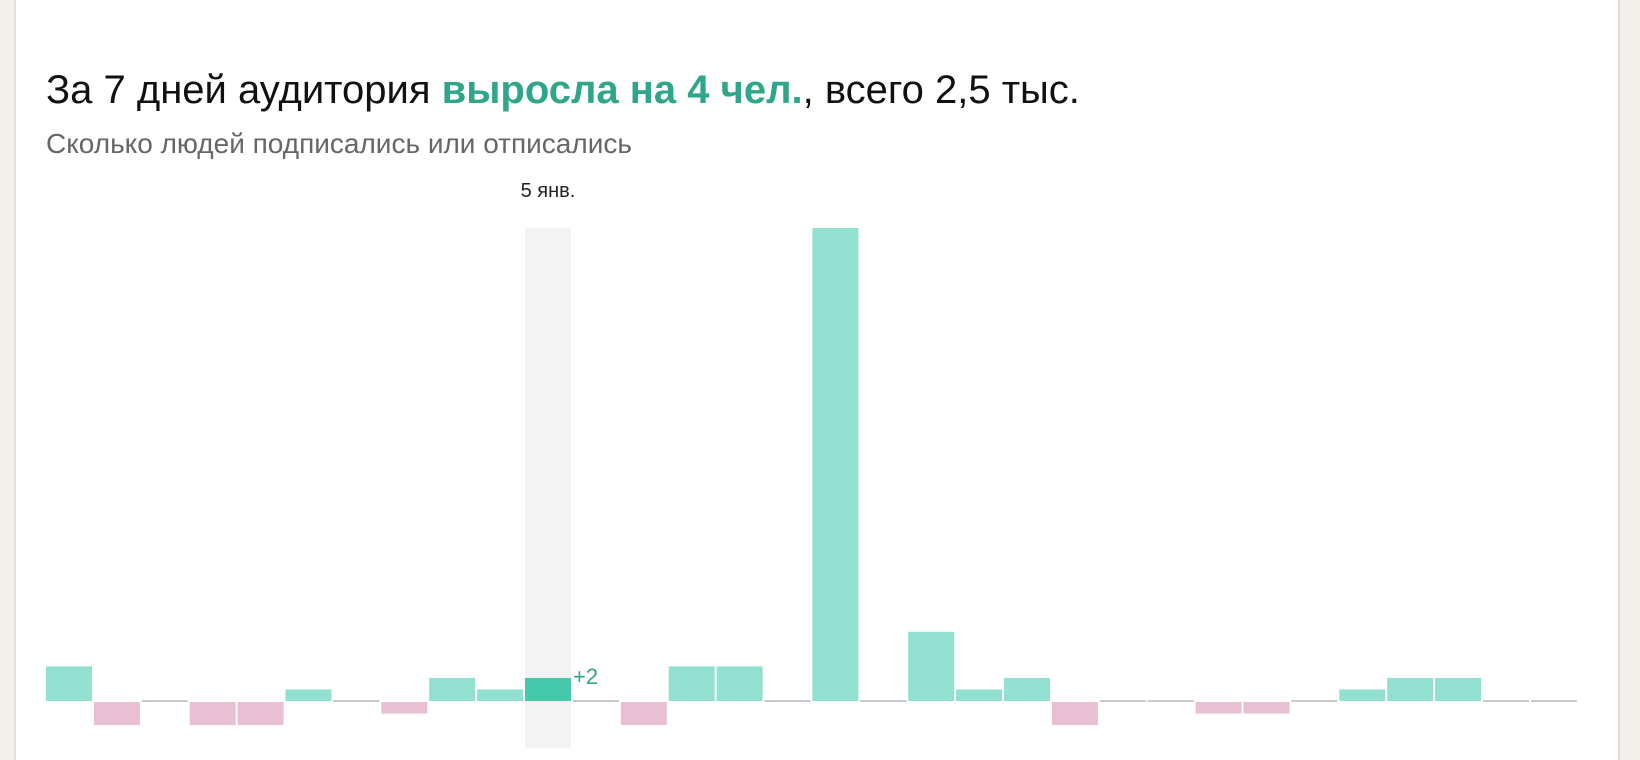 Image resolution: width=1640 pixels, height=760 pixels. Describe the element at coordinates (622, 90) in the screenshot. I see `title-accent: выросла на 4 чел.` at that location.